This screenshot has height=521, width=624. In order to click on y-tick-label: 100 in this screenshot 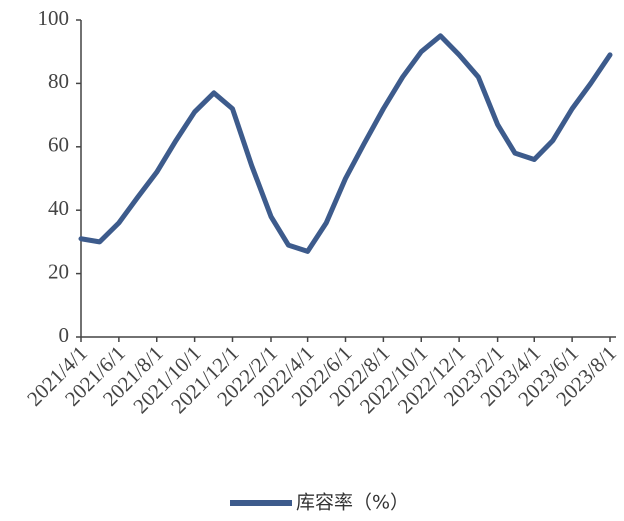, I will do `click(54, 18)`.